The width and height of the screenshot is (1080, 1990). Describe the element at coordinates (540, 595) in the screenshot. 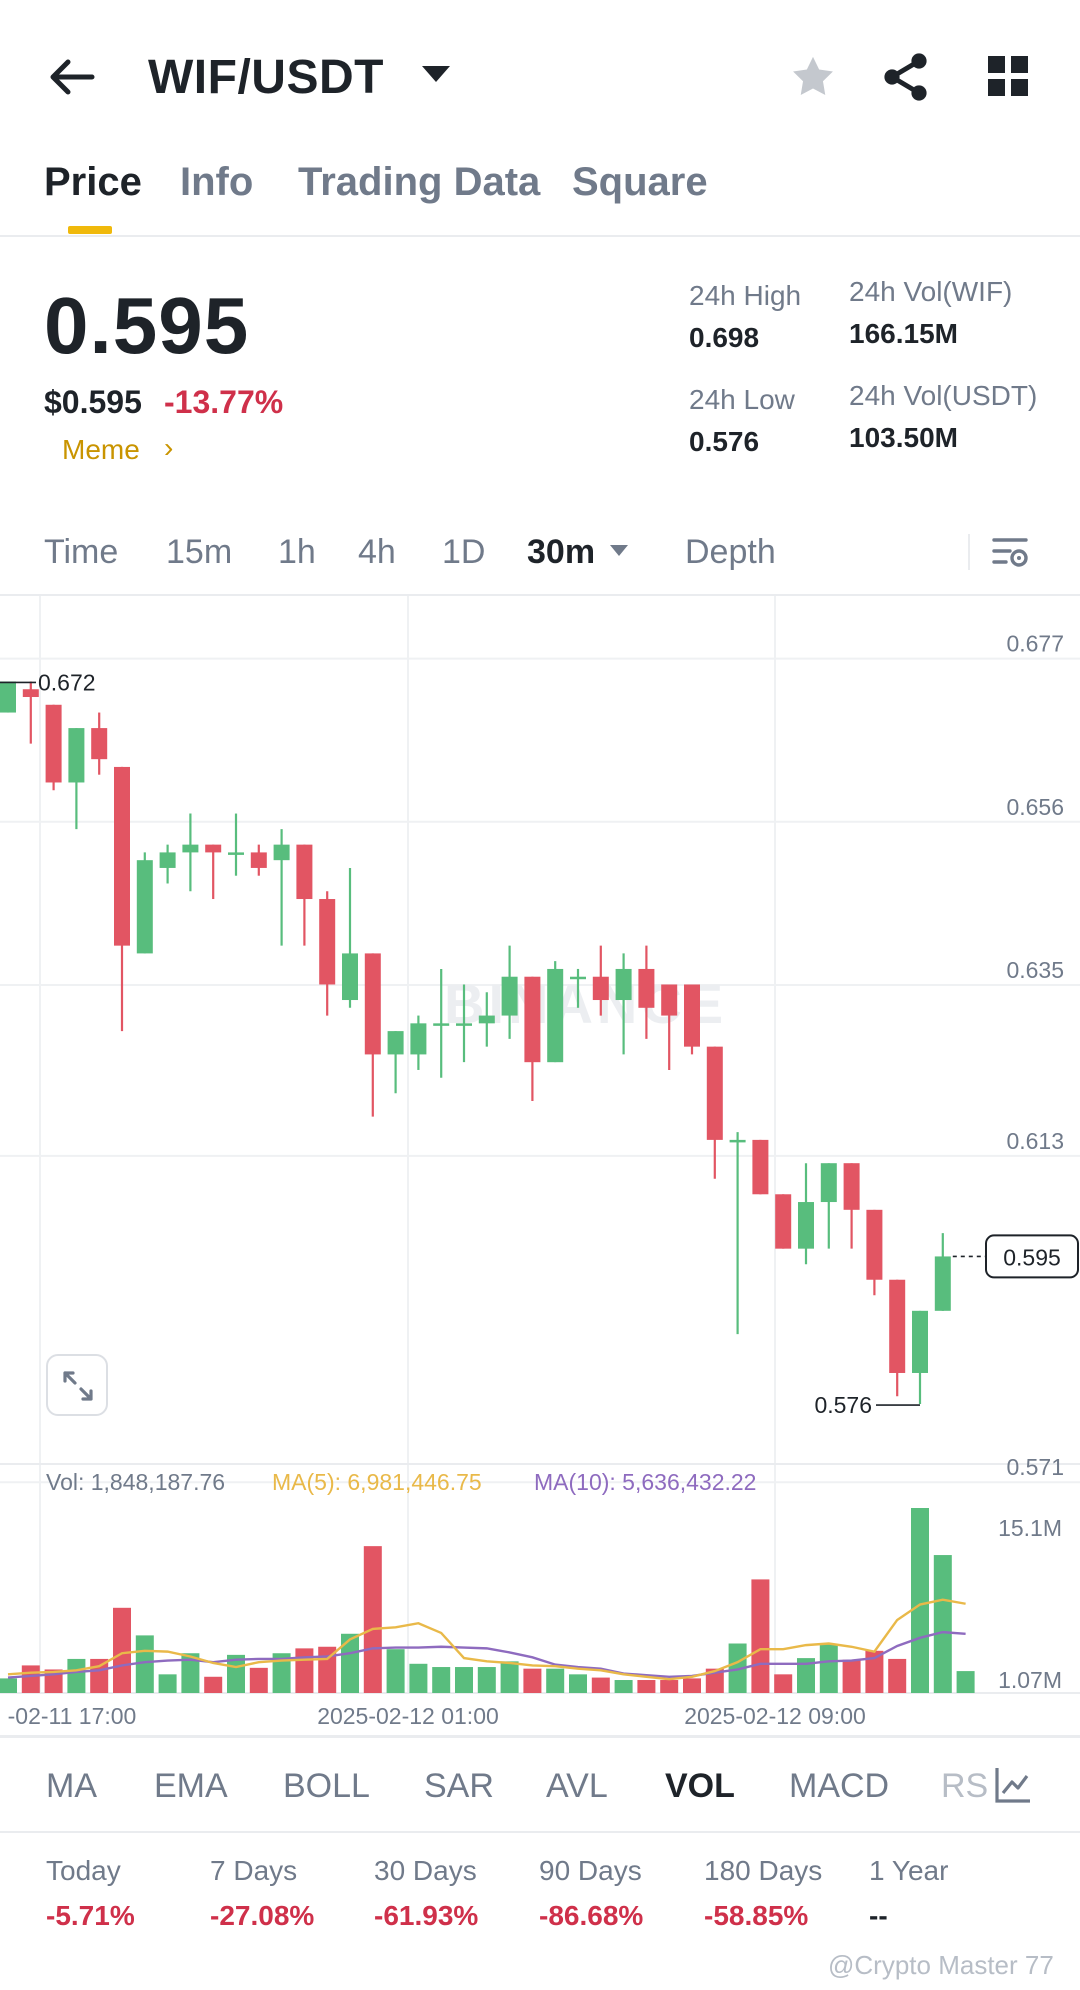

I see `interval-divider` at that location.